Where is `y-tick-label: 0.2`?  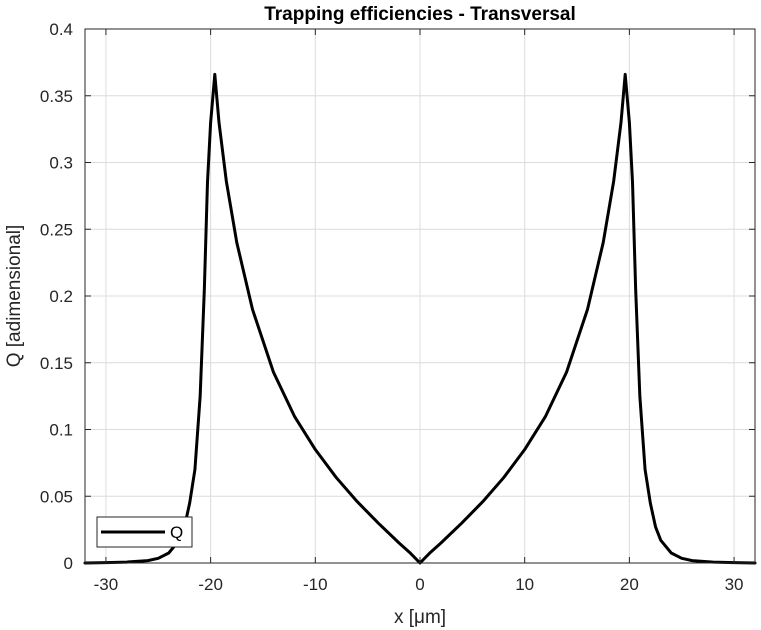 y-tick-label: 0.2 is located at coordinates (61, 296).